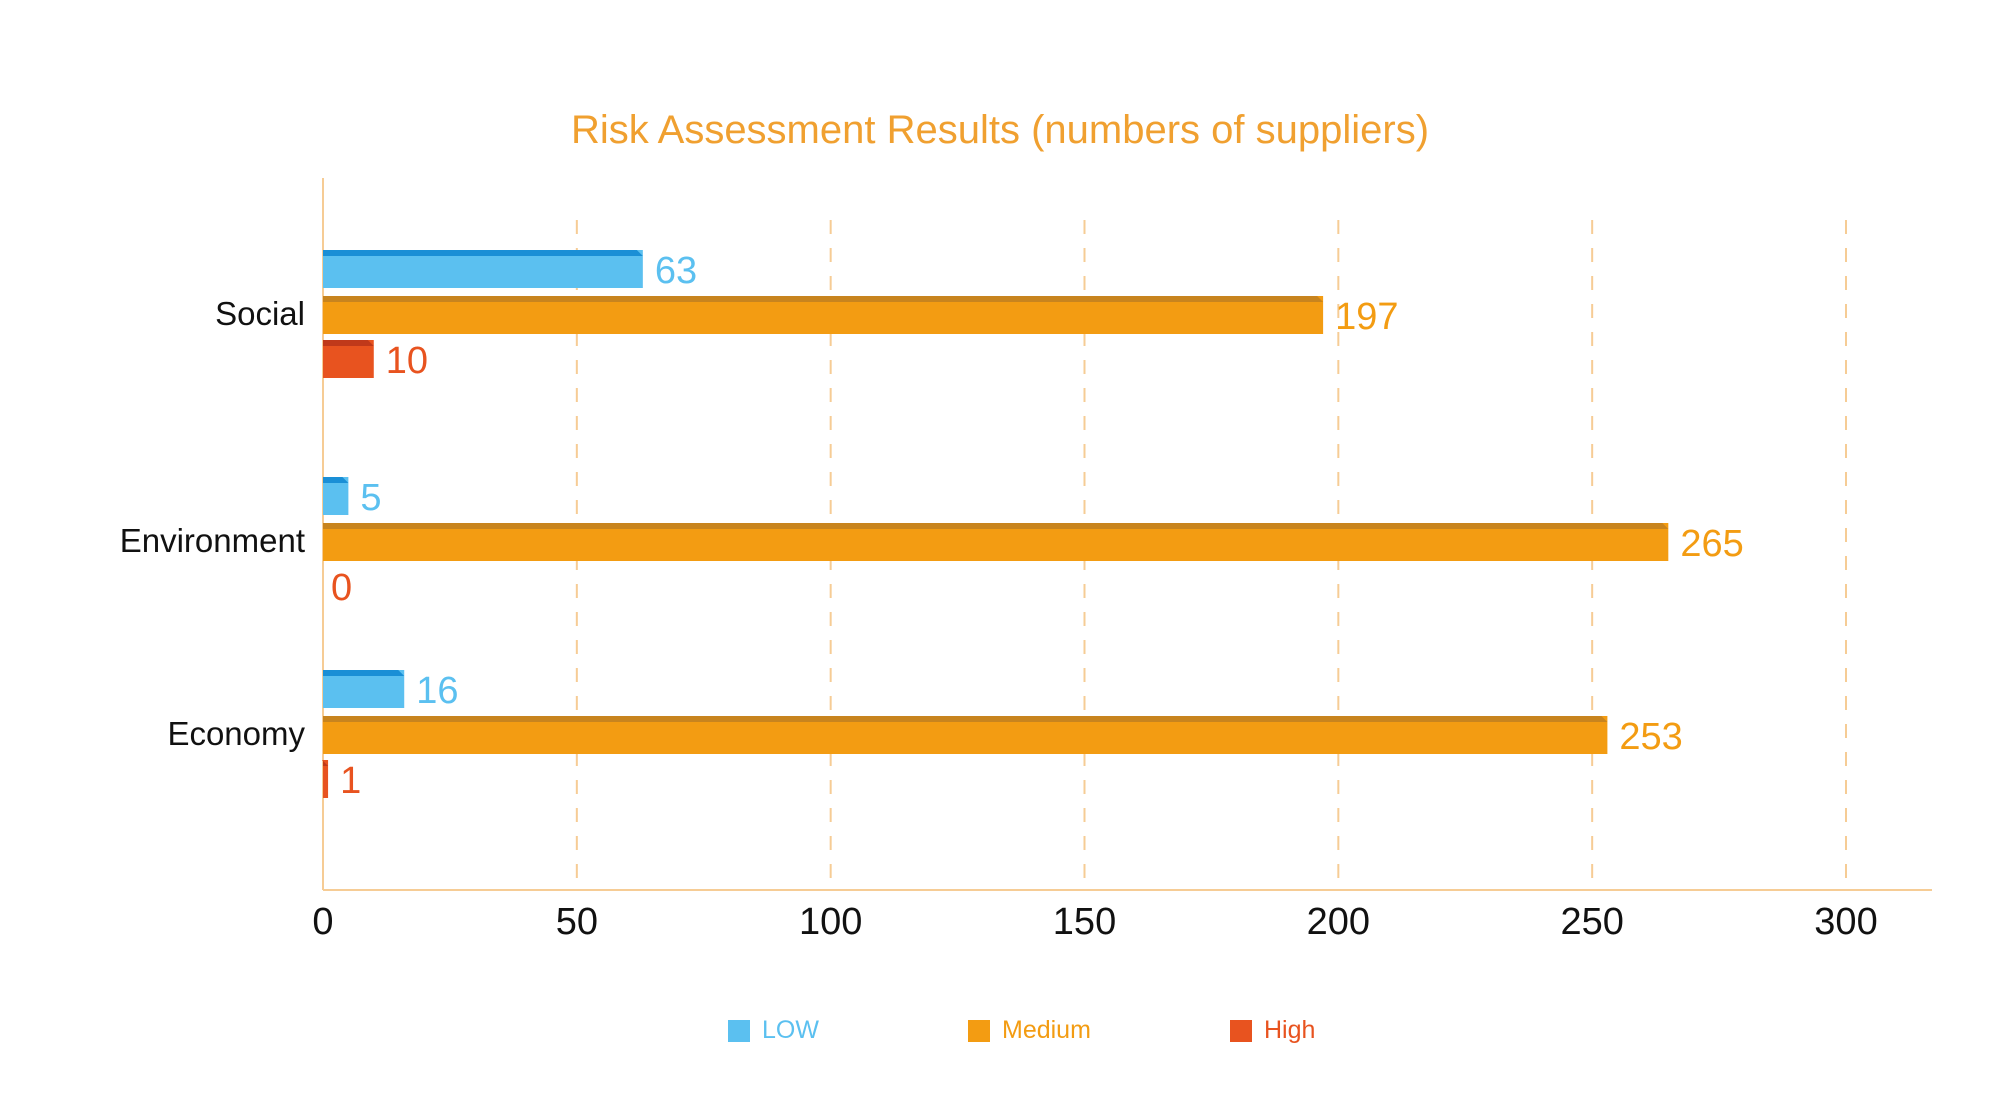 Image resolution: width=2000 pixels, height=1094 pixels. I want to click on data-label-medium-environment: 265, so click(1711, 544).